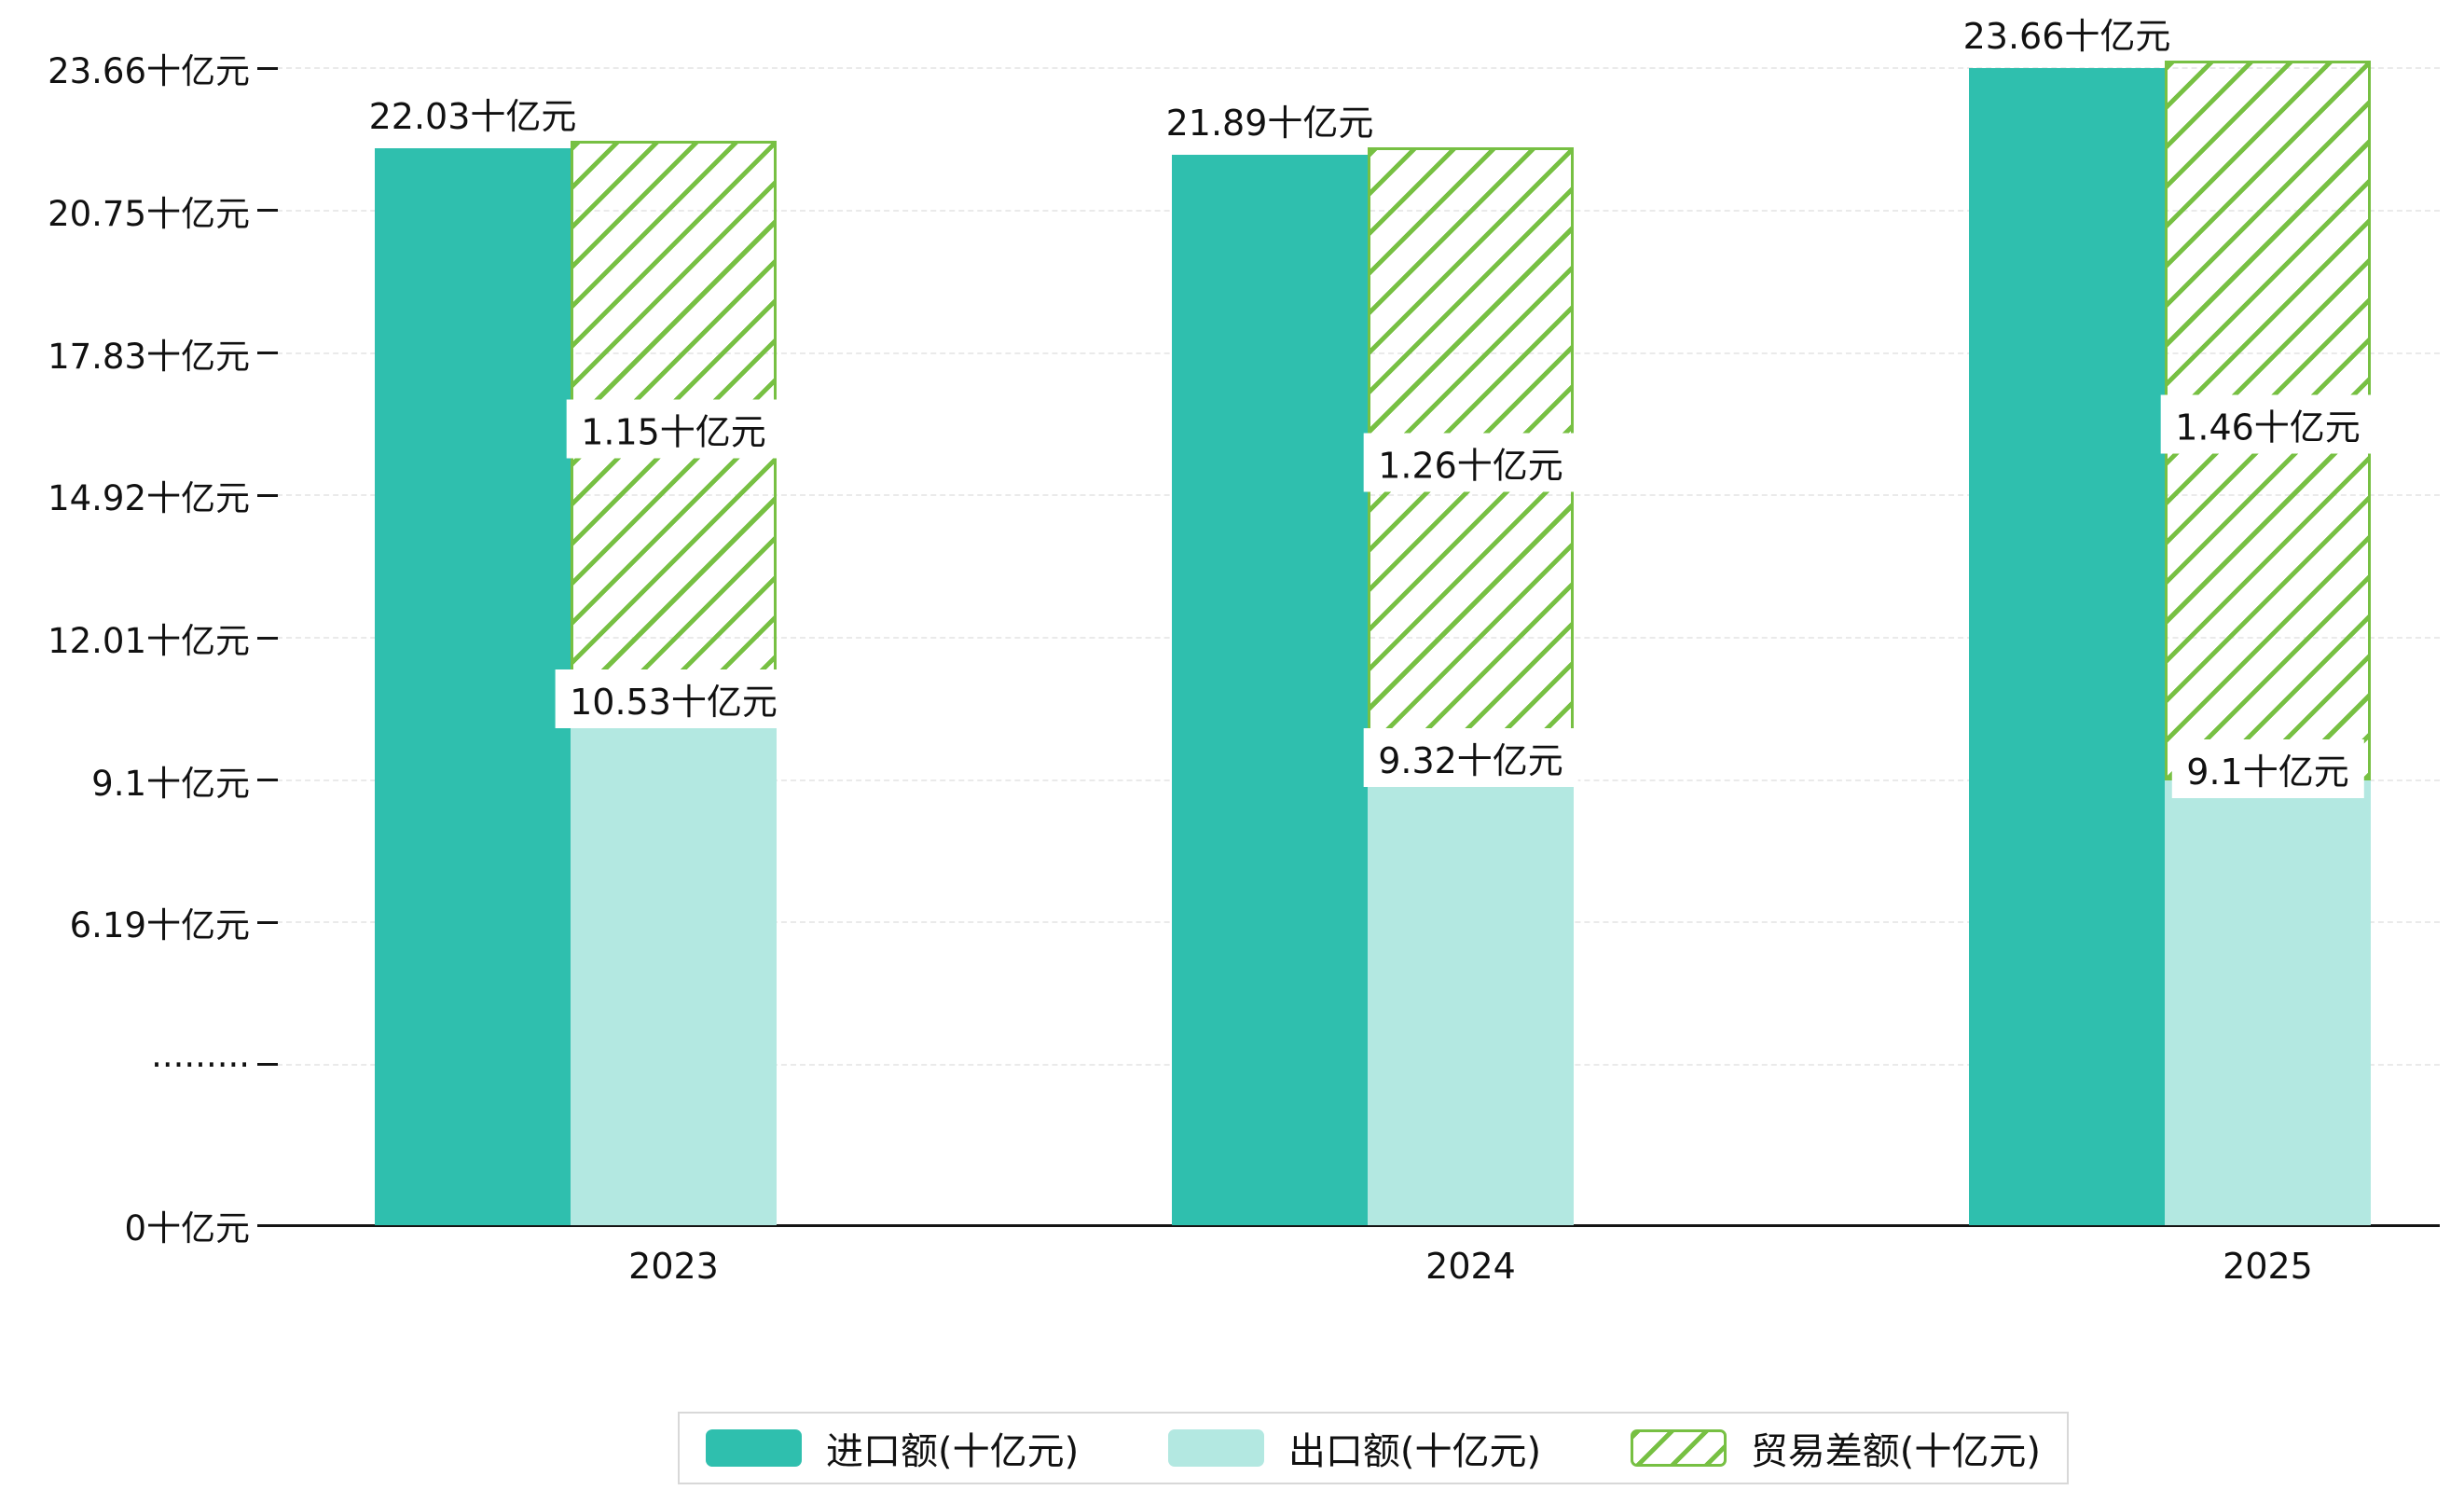 This screenshot has height=1490, width=2464. Describe the element at coordinates (149, 356) in the screenshot. I see `y-axis-tick-label: 17.83十亿元` at that location.